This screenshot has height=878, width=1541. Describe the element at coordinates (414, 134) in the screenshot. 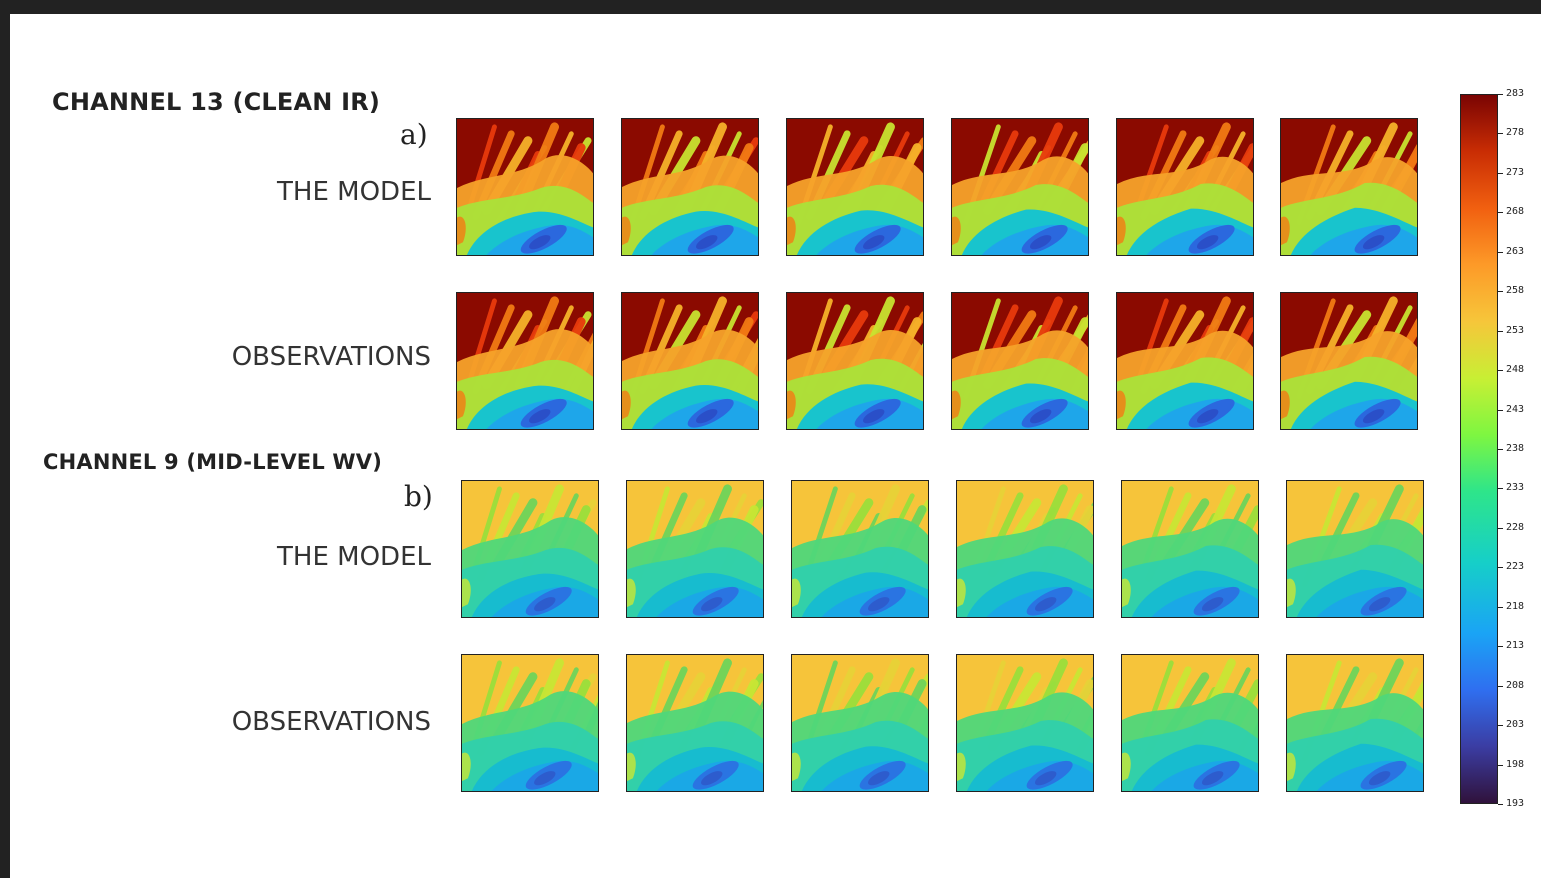

I see `panel-letter-a: a)` at that location.